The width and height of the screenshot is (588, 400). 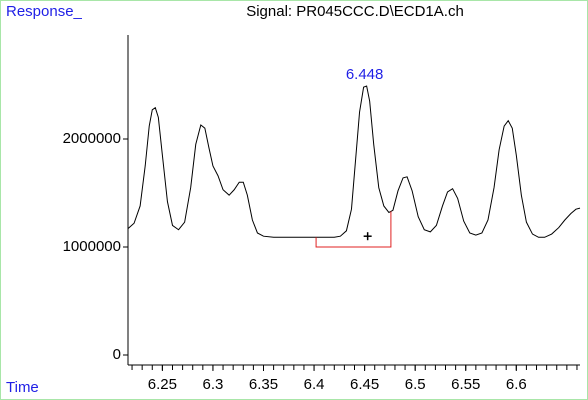 I want to click on y-axis-label: Response_, so click(x=44, y=11).